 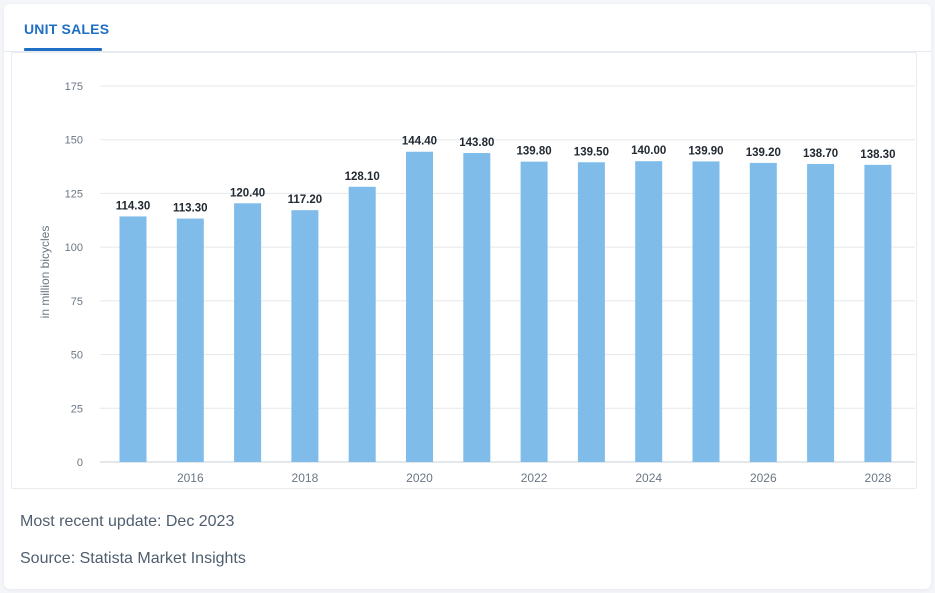 I want to click on data-label-2022: 139.80, so click(x=534, y=152).